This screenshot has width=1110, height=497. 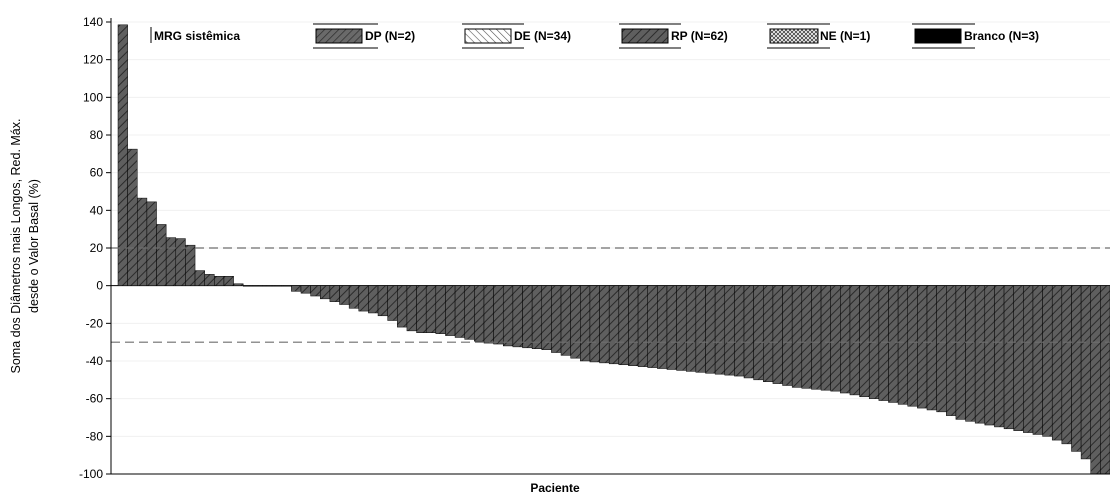 What do you see at coordinates (488, 36) in the screenshot?
I see `legend-swatch-de` at bounding box center [488, 36].